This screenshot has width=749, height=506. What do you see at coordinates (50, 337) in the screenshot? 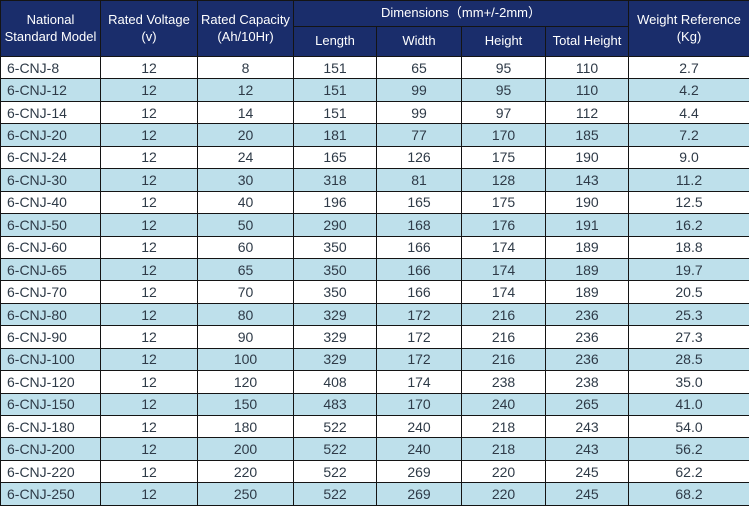
I see `cell-model: 6-CNJ-90` at bounding box center [50, 337].